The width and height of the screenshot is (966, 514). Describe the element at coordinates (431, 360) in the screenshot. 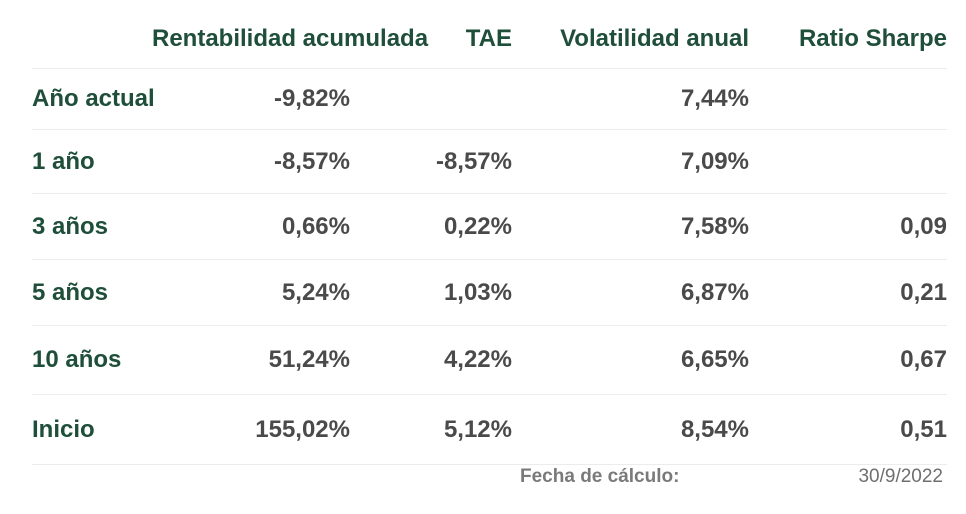

I see `tae-cell: 4,22%` at that location.